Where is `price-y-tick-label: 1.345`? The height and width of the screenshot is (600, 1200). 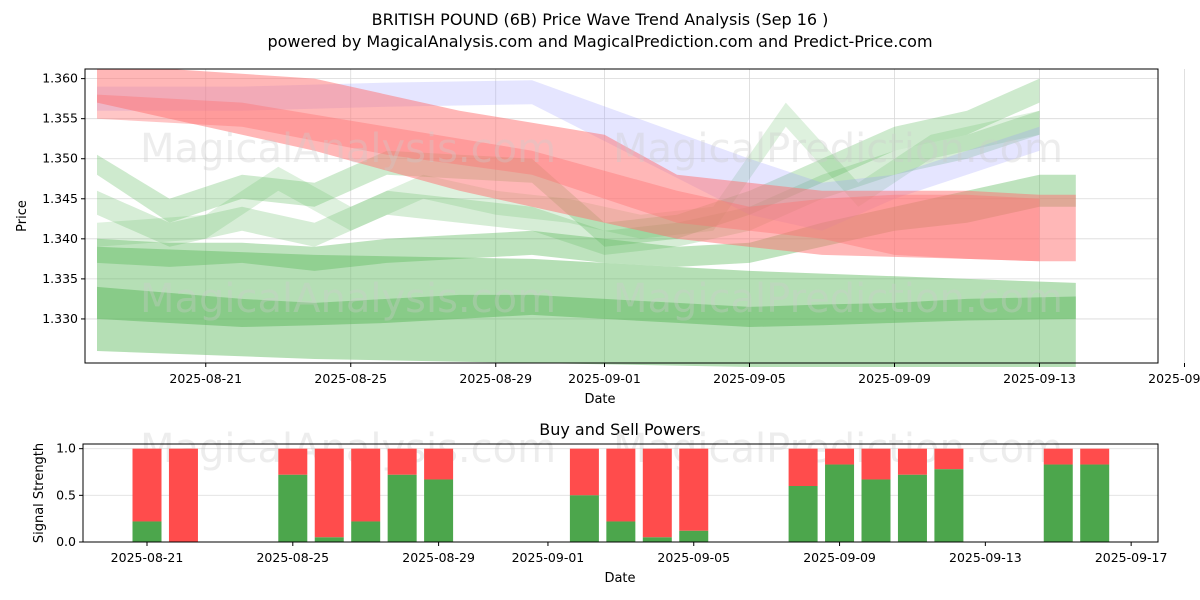
price-y-tick-label: 1.345 is located at coordinates (60, 198).